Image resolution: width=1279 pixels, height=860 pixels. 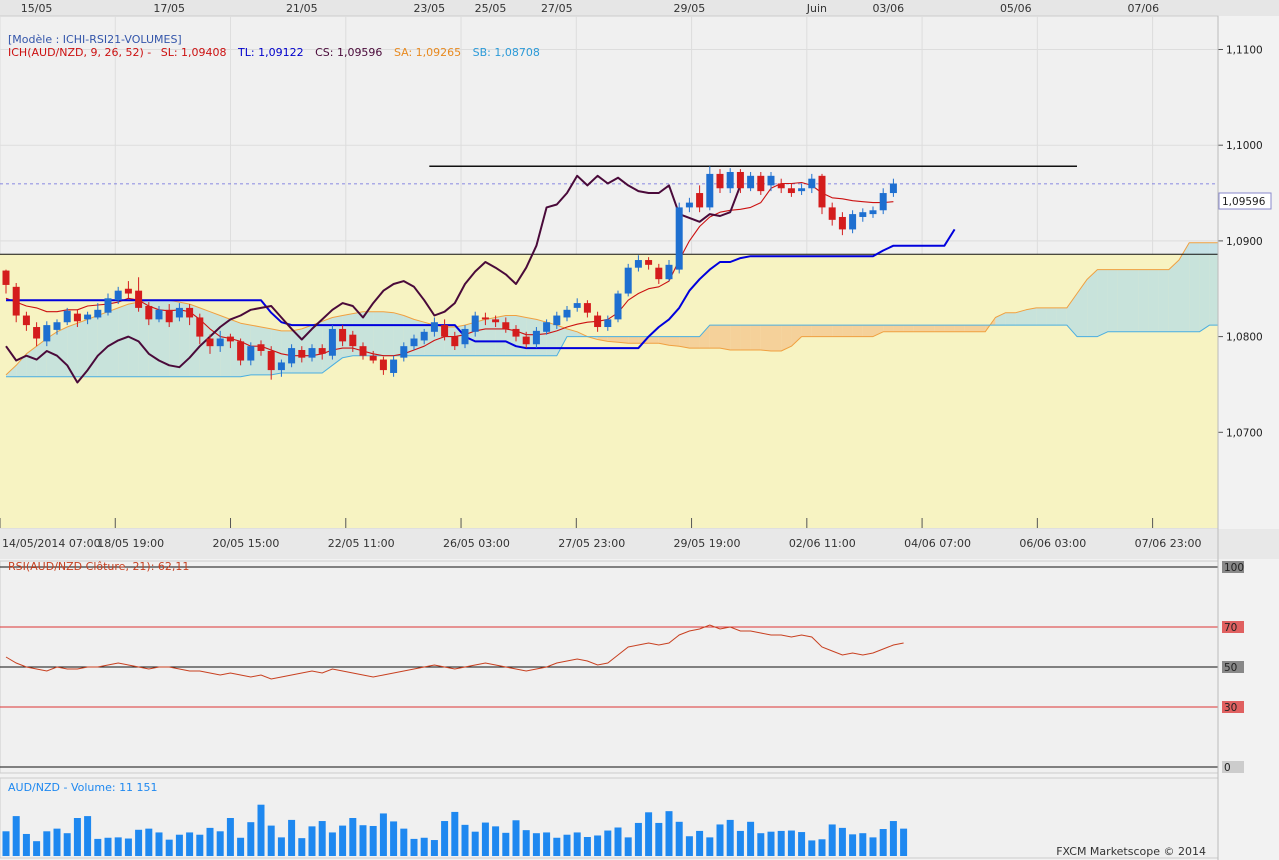 I want to click on rsi-level-label: 70, so click(x=1230, y=628).